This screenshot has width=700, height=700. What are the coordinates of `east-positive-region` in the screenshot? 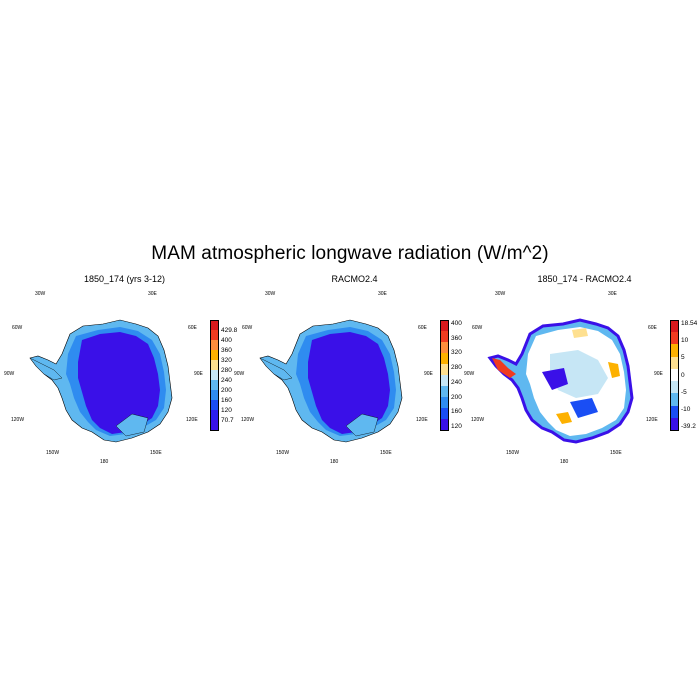 It's located at (614, 370).